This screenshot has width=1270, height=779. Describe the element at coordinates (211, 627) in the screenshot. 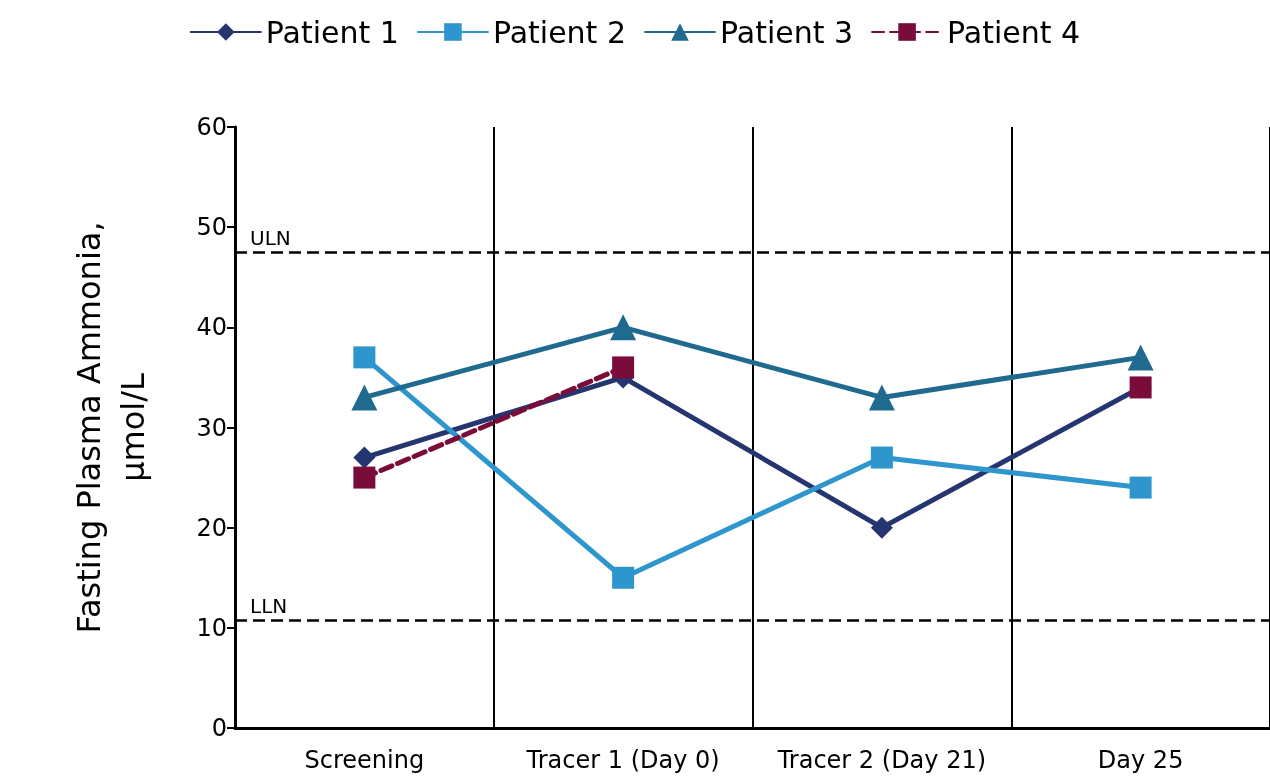

I see `y-tick-label: 10` at that location.